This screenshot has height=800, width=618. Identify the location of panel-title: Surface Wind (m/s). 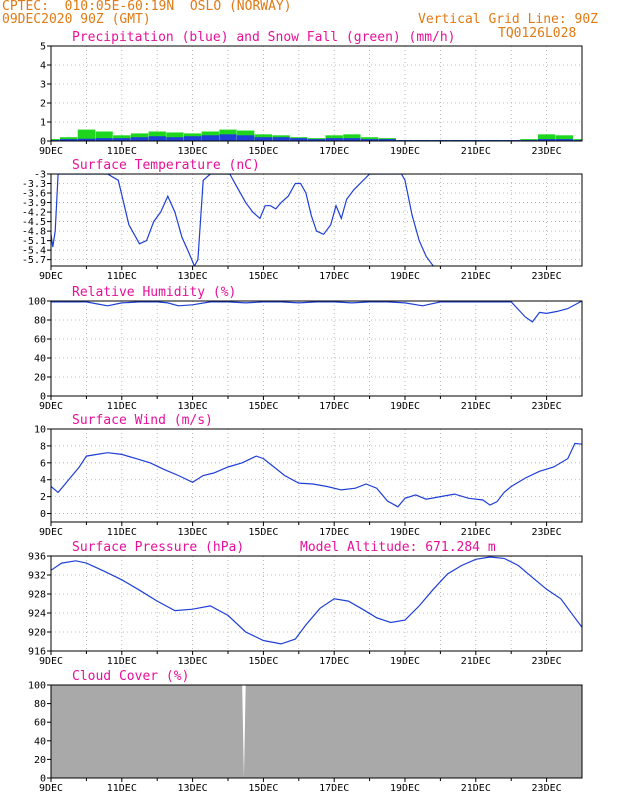
(142, 420).